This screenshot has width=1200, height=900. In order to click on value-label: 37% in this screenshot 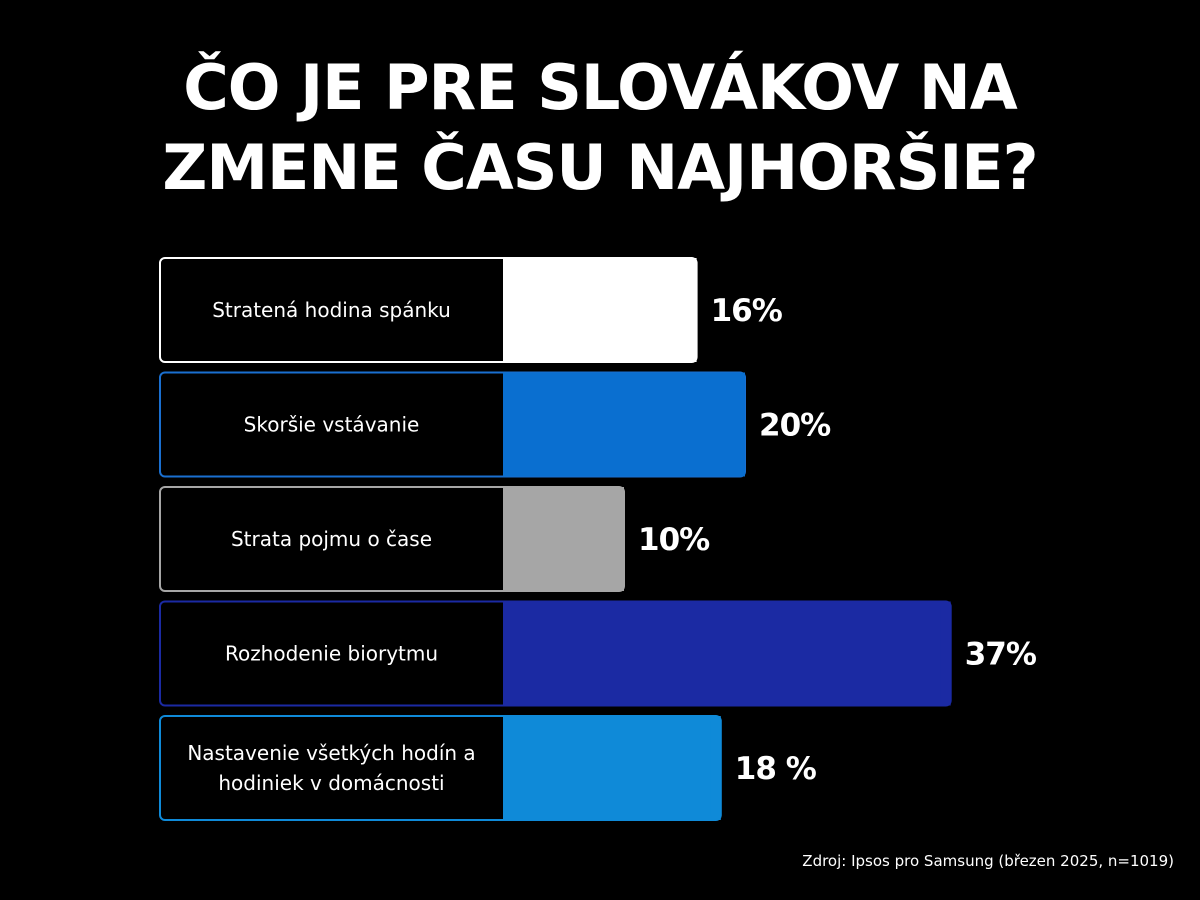, I will do `click(1001, 655)`.